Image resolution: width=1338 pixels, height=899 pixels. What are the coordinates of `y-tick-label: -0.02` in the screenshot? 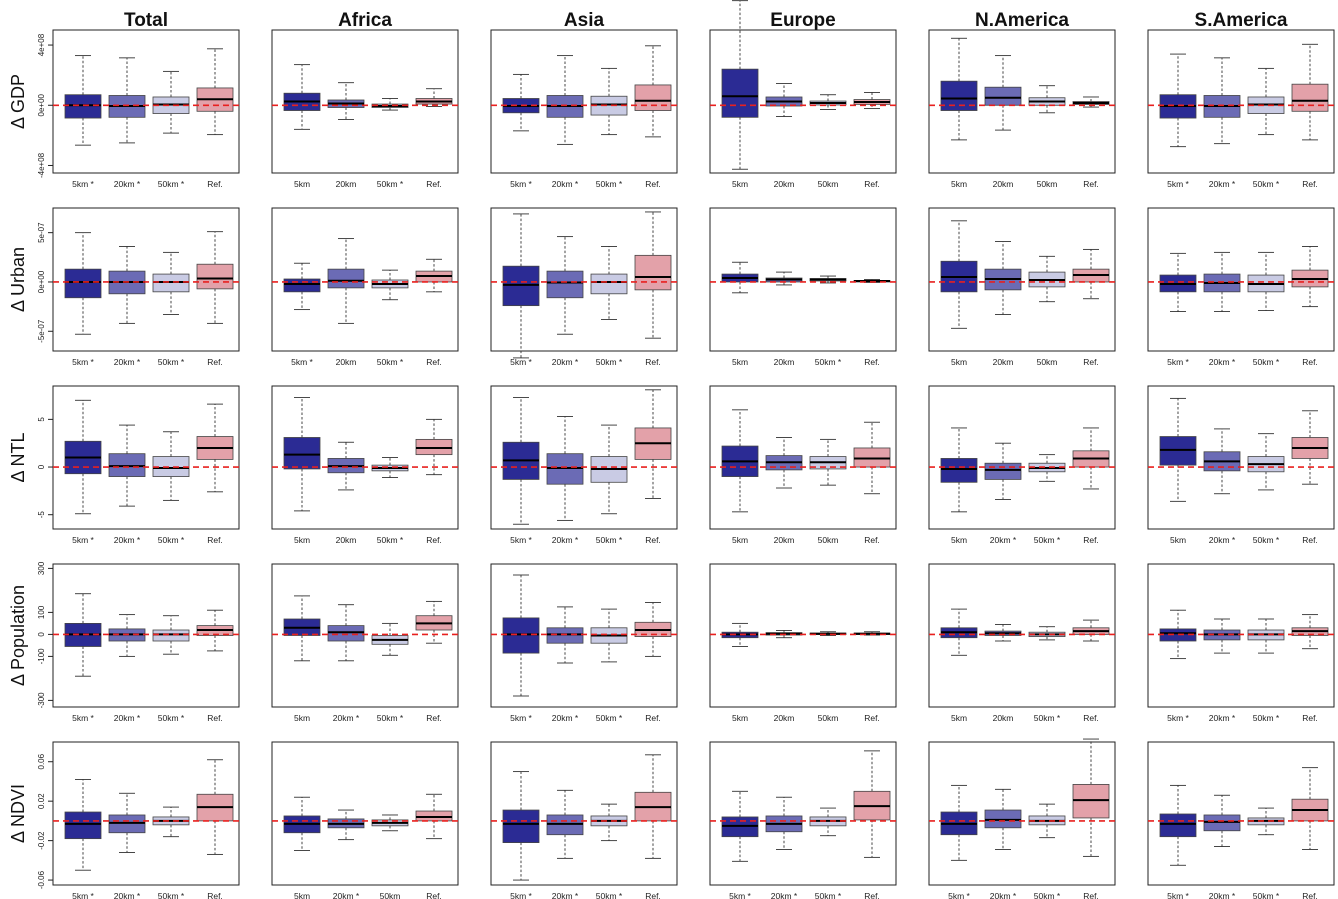 It's located at (41, 840).